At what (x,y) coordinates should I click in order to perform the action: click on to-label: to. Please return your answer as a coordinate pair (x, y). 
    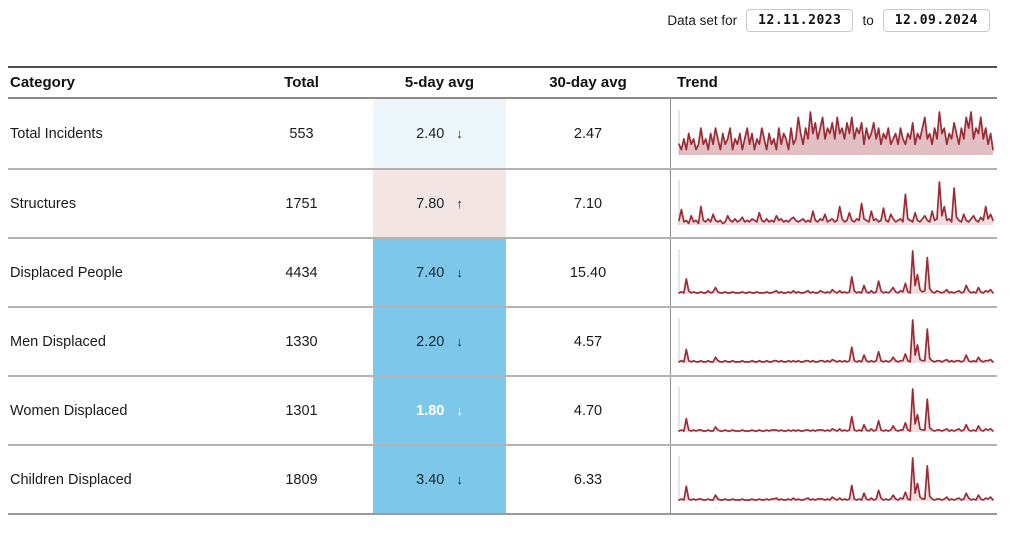
    Looking at the image, I should click on (868, 20).